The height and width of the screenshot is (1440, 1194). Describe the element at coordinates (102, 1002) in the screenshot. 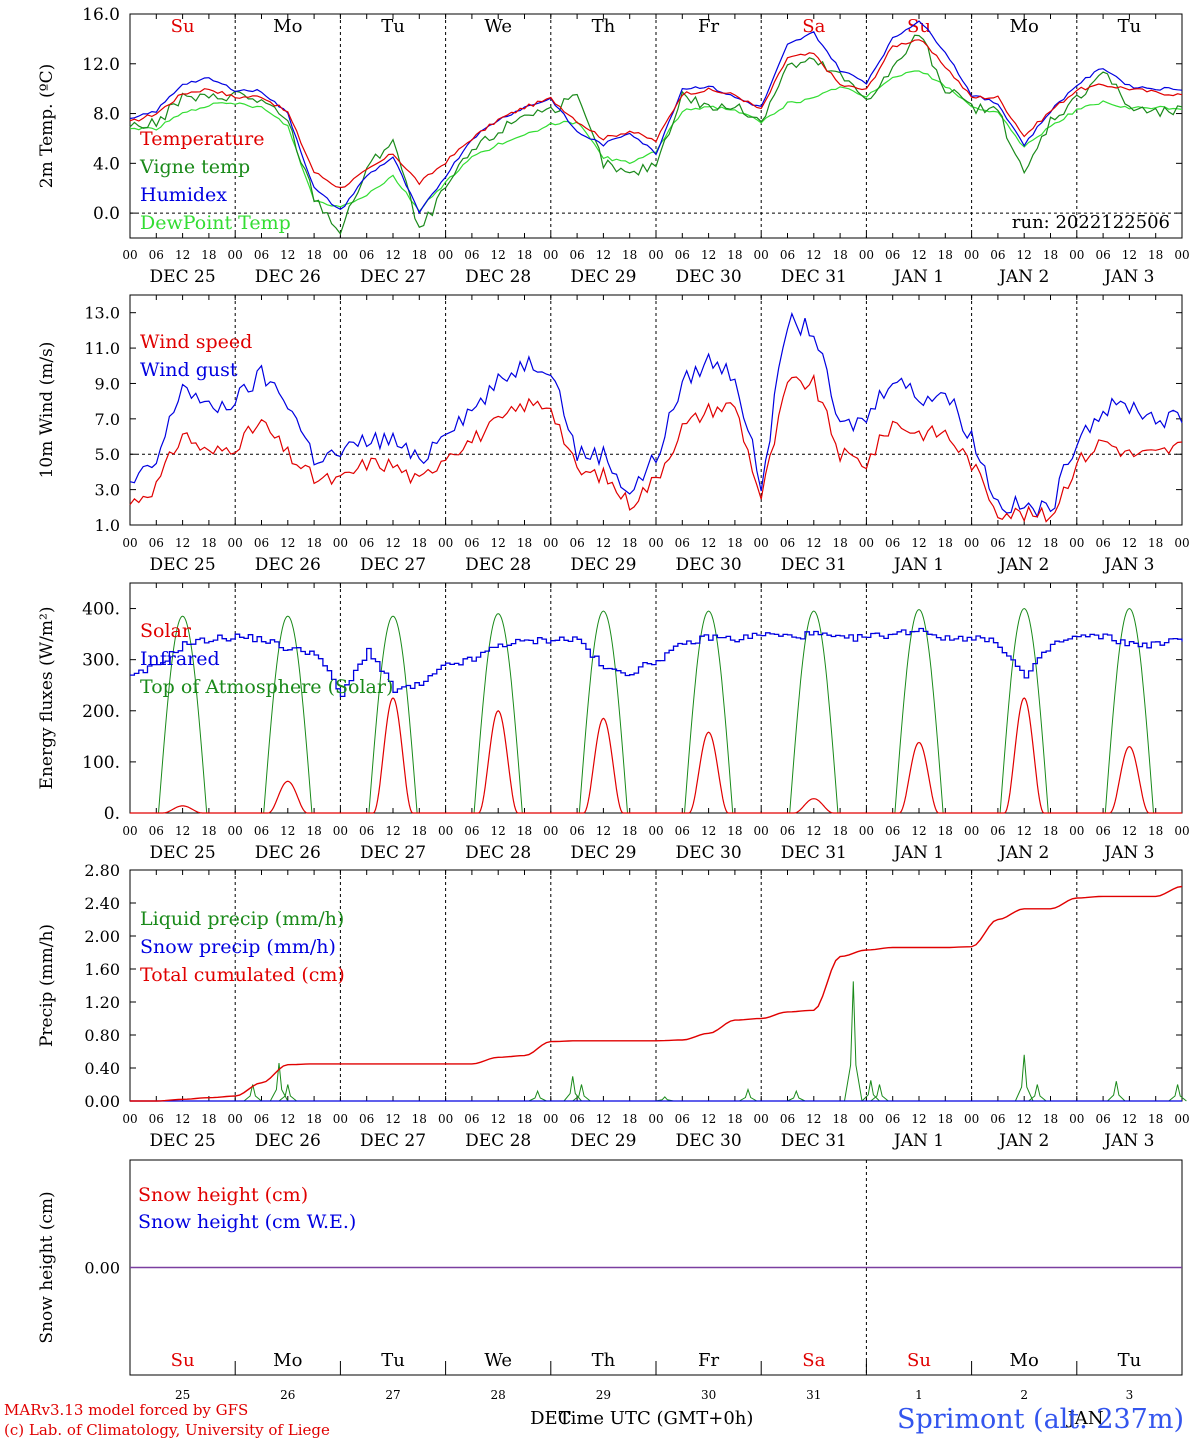

I see `y-tick-label: 1.20` at that location.